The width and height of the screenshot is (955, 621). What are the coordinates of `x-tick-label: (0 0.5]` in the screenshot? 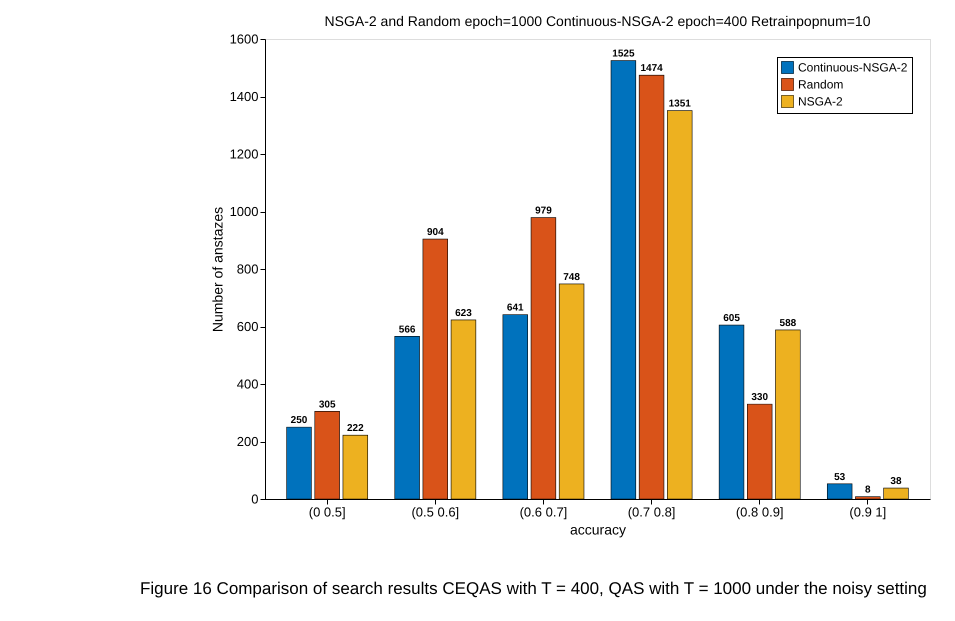 It's located at (327, 512).